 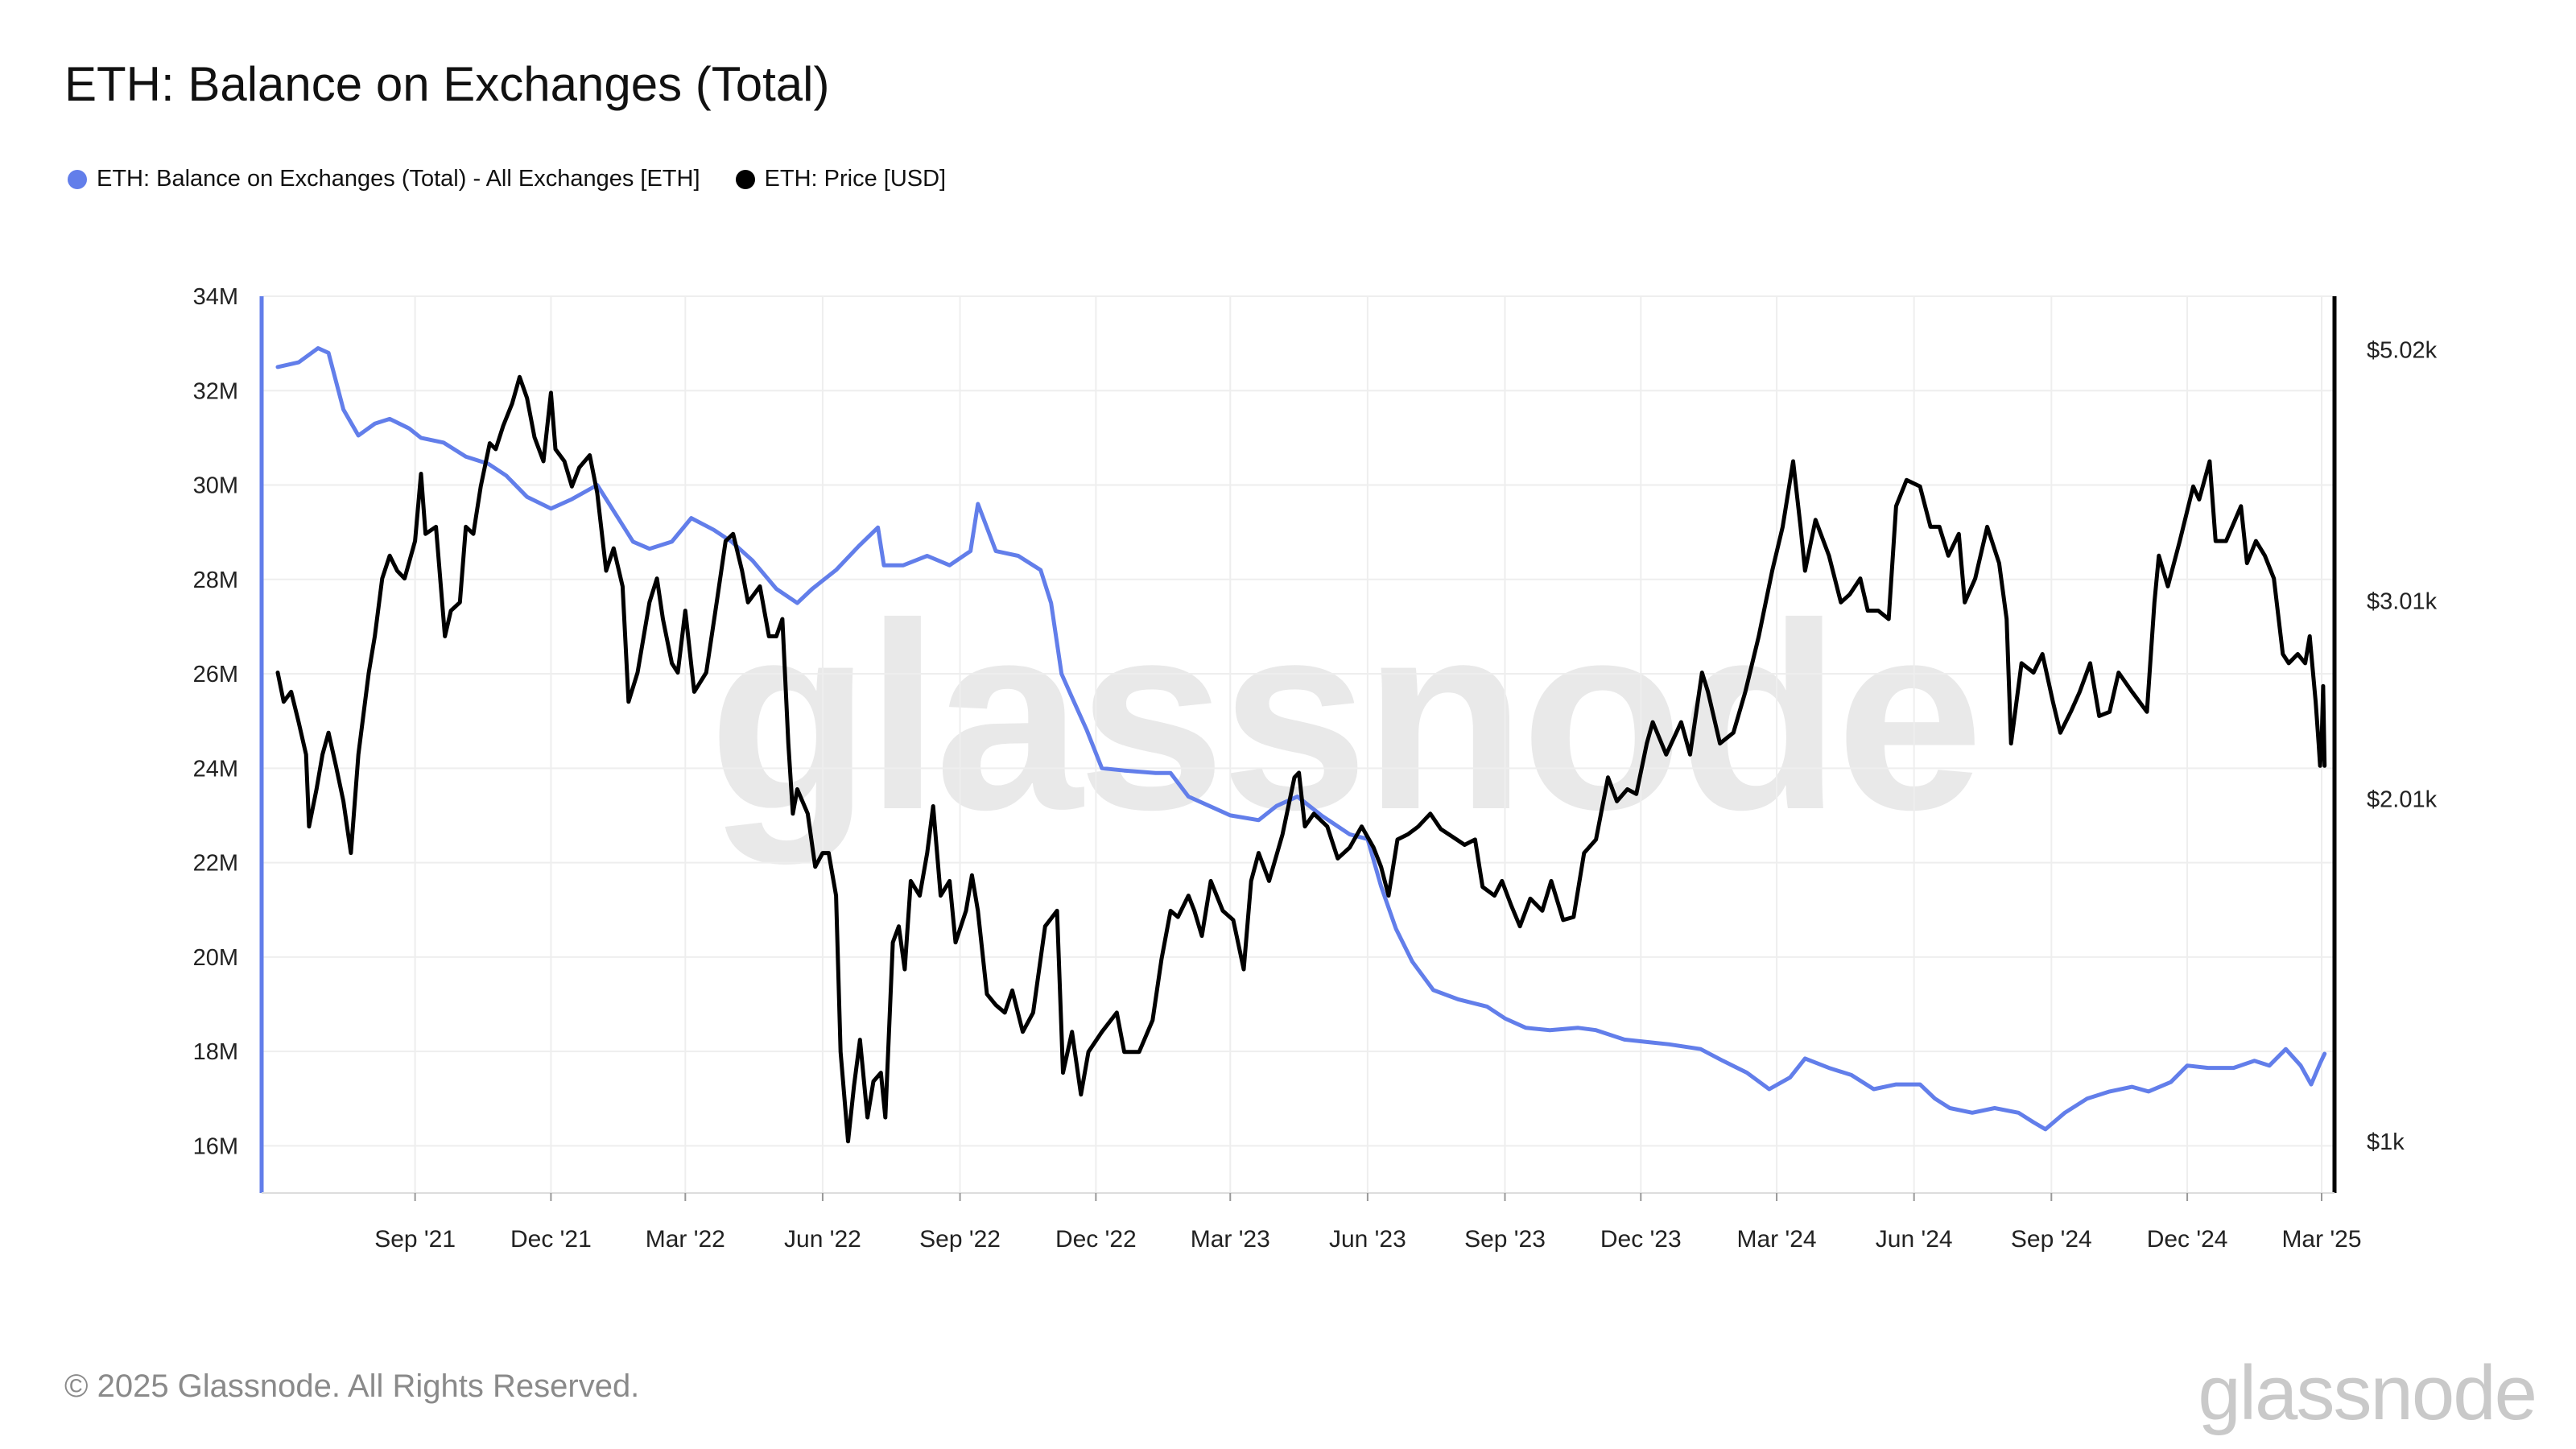 What do you see at coordinates (215, 486) in the screenshot?
I see `y-left-tick-label: 30M` at bounding box center [215, 486].